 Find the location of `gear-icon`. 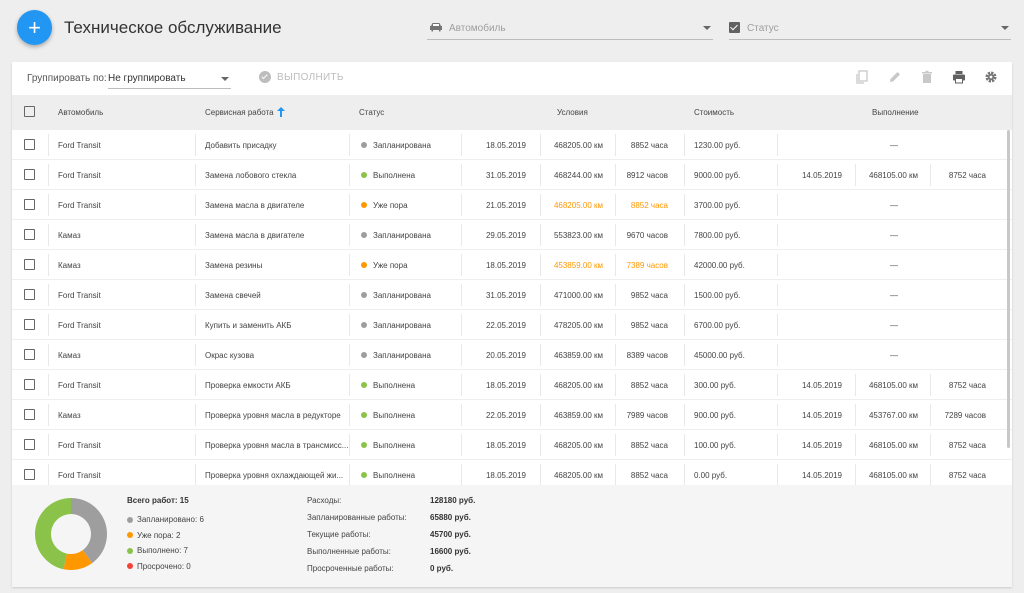

gear-icon is located at coordinates (991, 77).